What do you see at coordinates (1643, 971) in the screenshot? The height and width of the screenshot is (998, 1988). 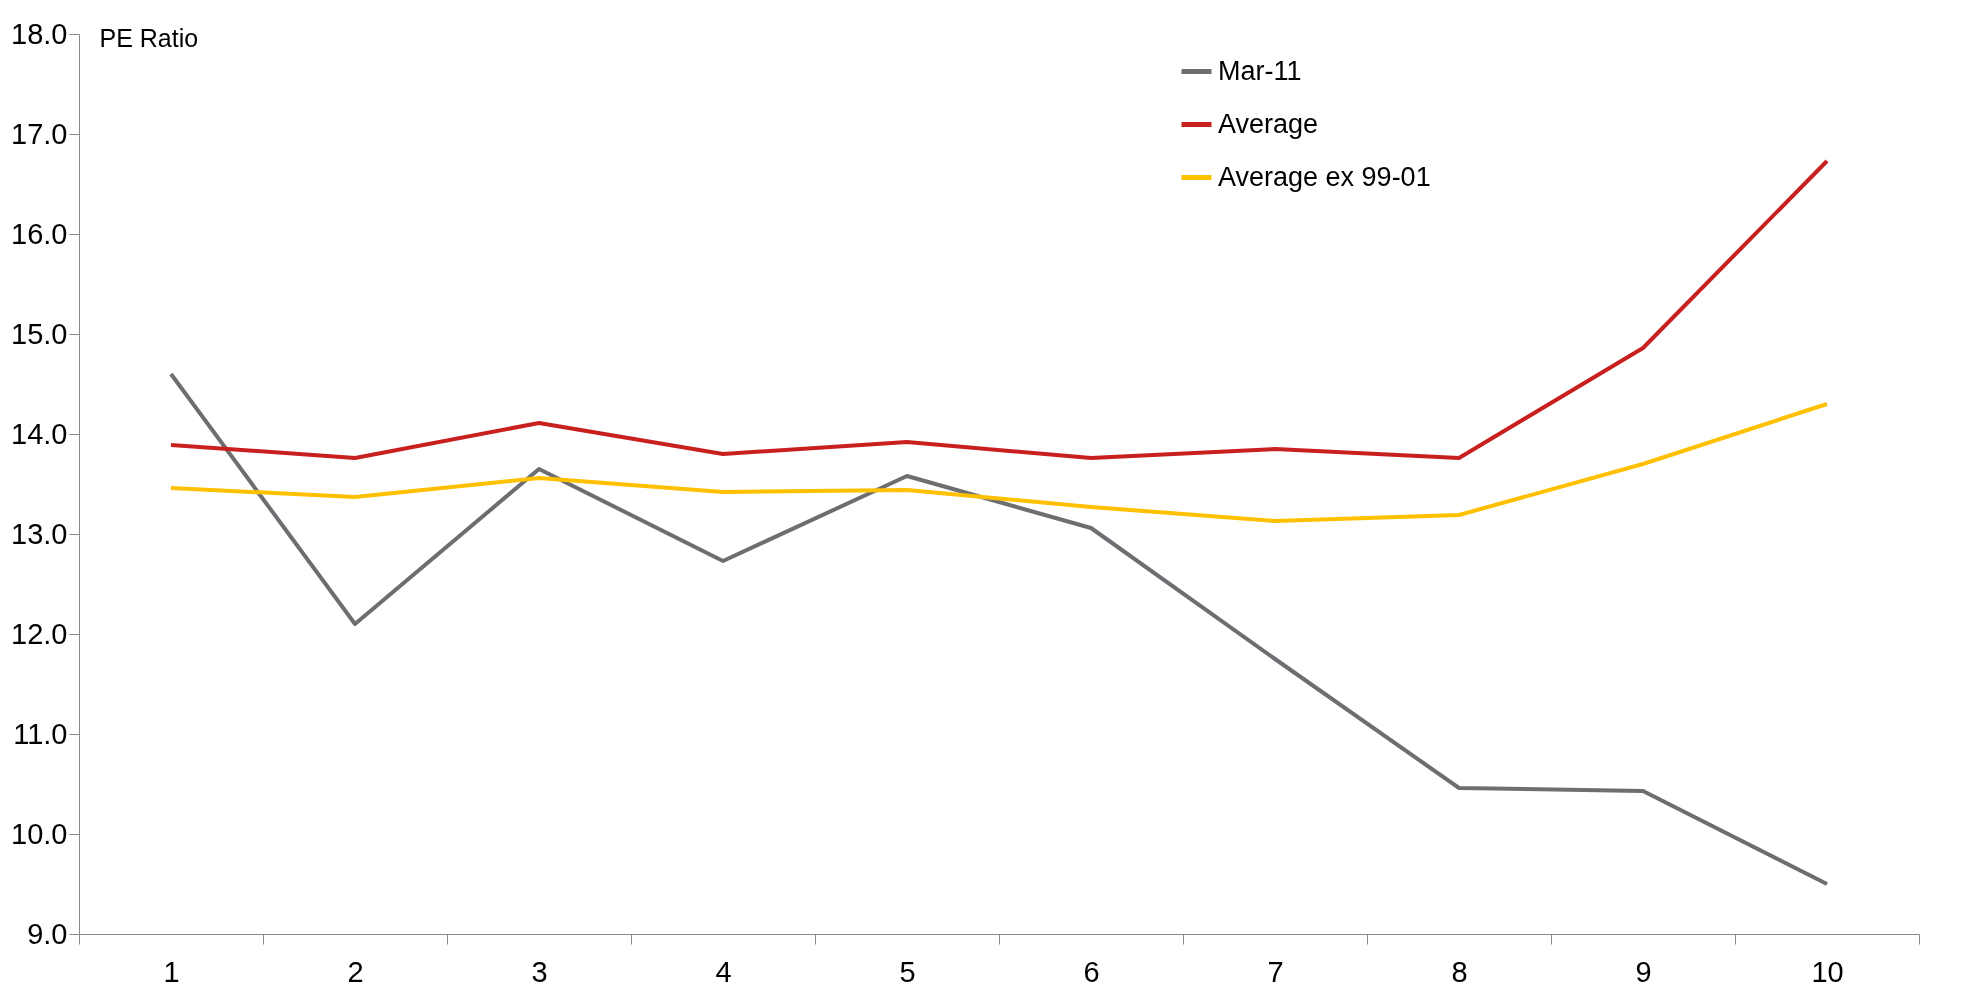 I see `x-tick-label: 9` at bounding box center [1643, 971].